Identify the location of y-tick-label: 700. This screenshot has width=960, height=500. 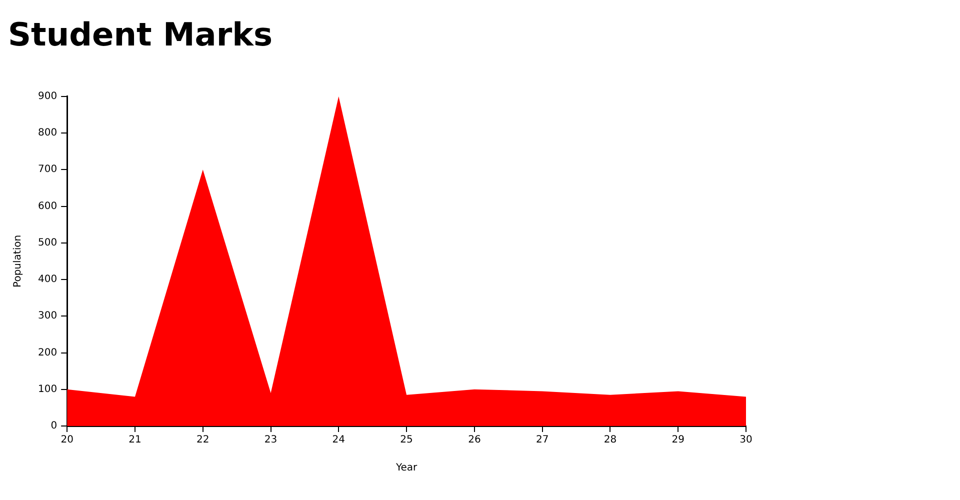
(48, 170).